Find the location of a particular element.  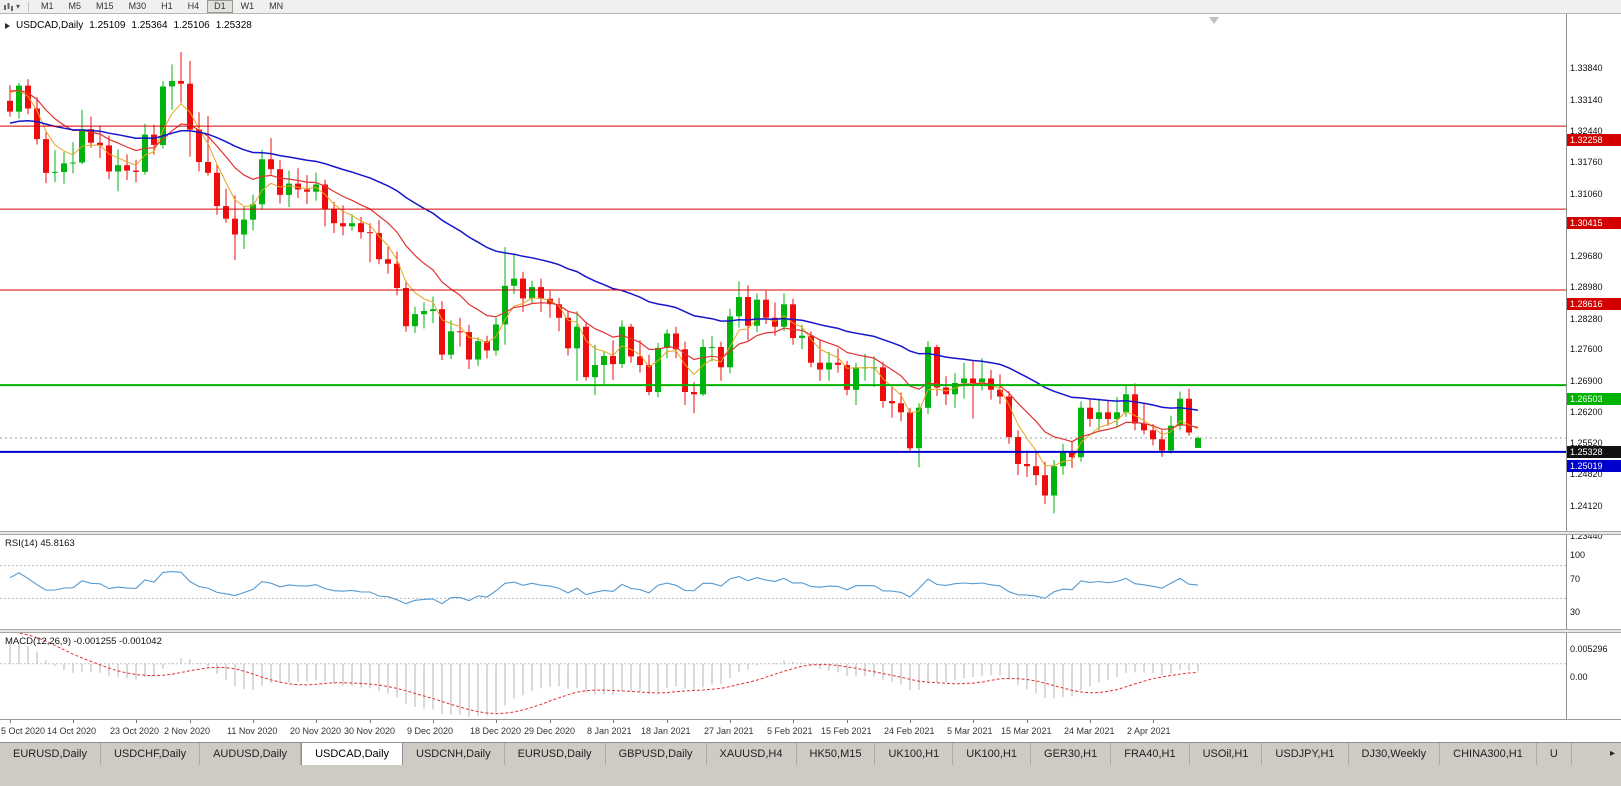

chart-tab-dj30-weekly: DJ30,Weekly is located at coordinates (1395, 754).